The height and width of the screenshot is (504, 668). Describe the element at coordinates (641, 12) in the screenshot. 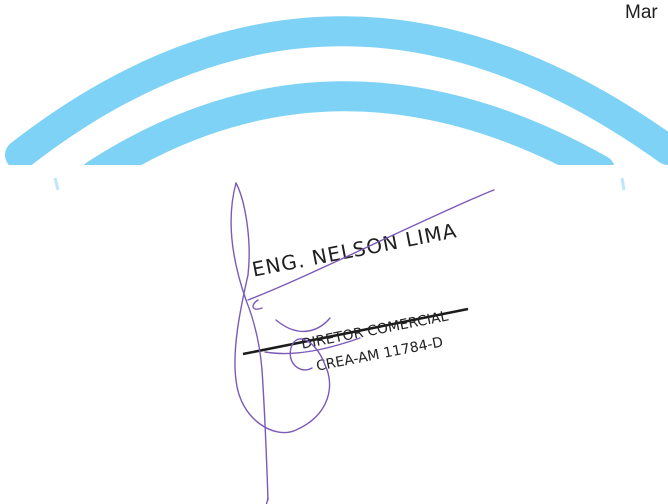

I see `header-text: Mar` at that location.